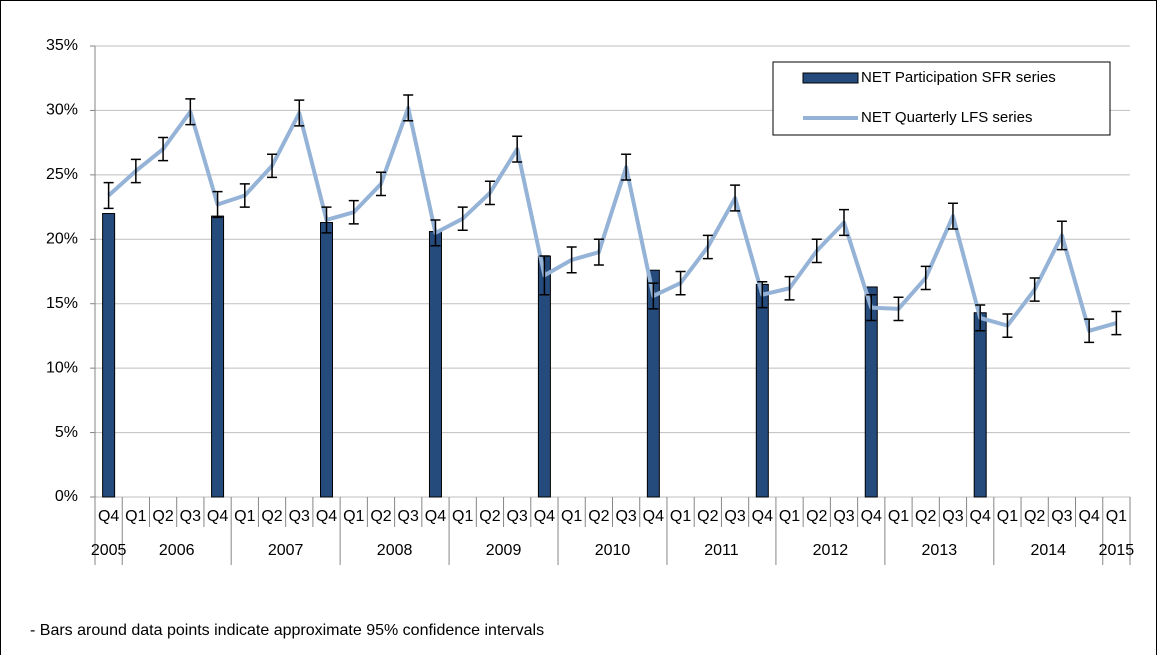  I want to click on legend-swatch, so click(830, 78).